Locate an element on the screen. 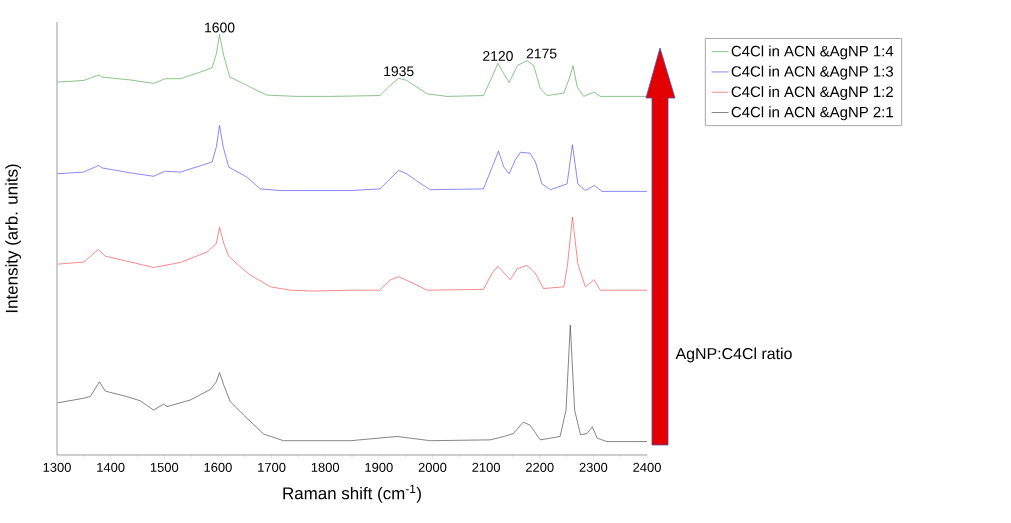 Image resolution: width=1011 pixels, height=523 pixels. x-tick-label: 1700 is located at coordinates (272, 467).